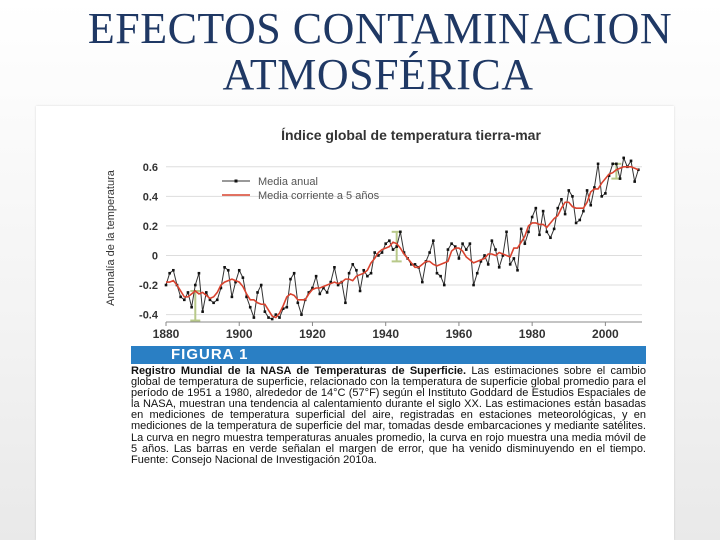  What do you see at coordinates (150, 227) in the screenshot?
I see `y-tick-label: 0.2` at bounding box center [150, 227].